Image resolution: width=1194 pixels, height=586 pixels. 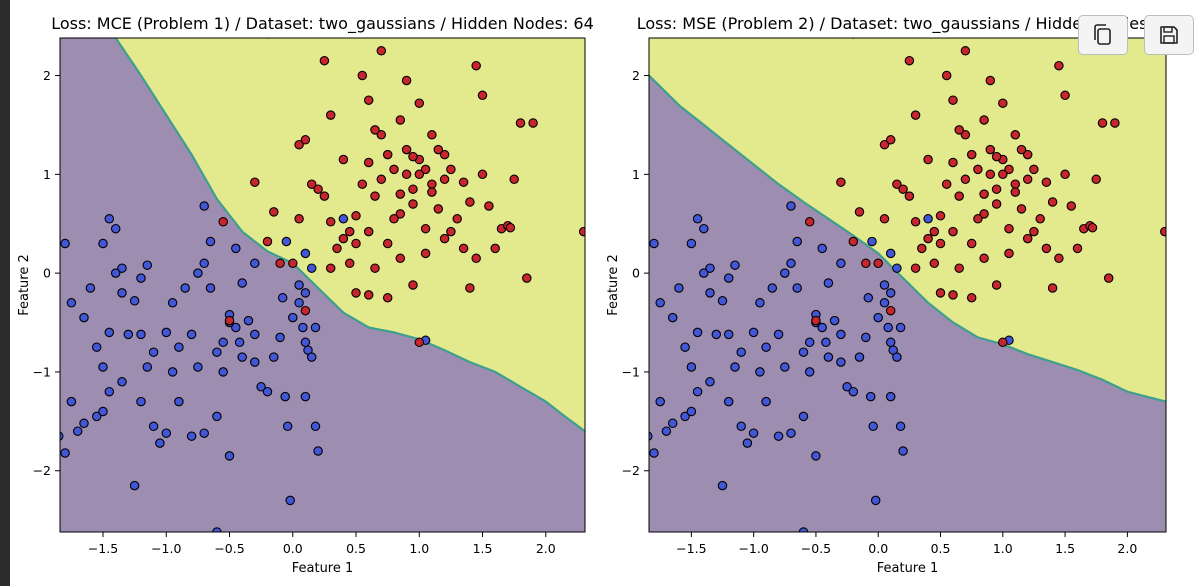 What do you see at coordinates (1065, 548) in the screenshot?
I see `x-tick-label: 1.5` at bounding box center [1065, 548].